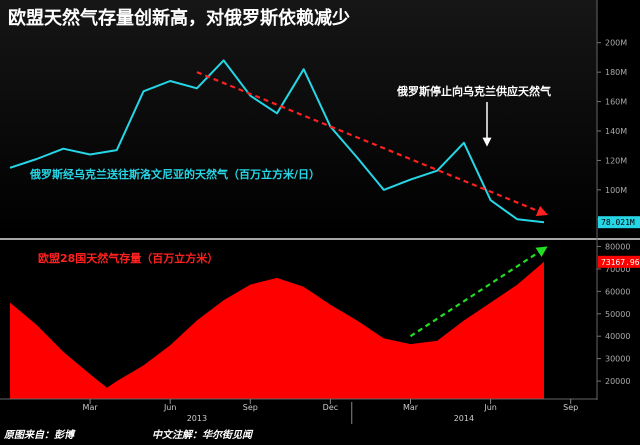 The image size is (640, 445). Describe the element at coordinates (616, 131) in the screenshot. I see `y-tick-label: 140M` at that location.